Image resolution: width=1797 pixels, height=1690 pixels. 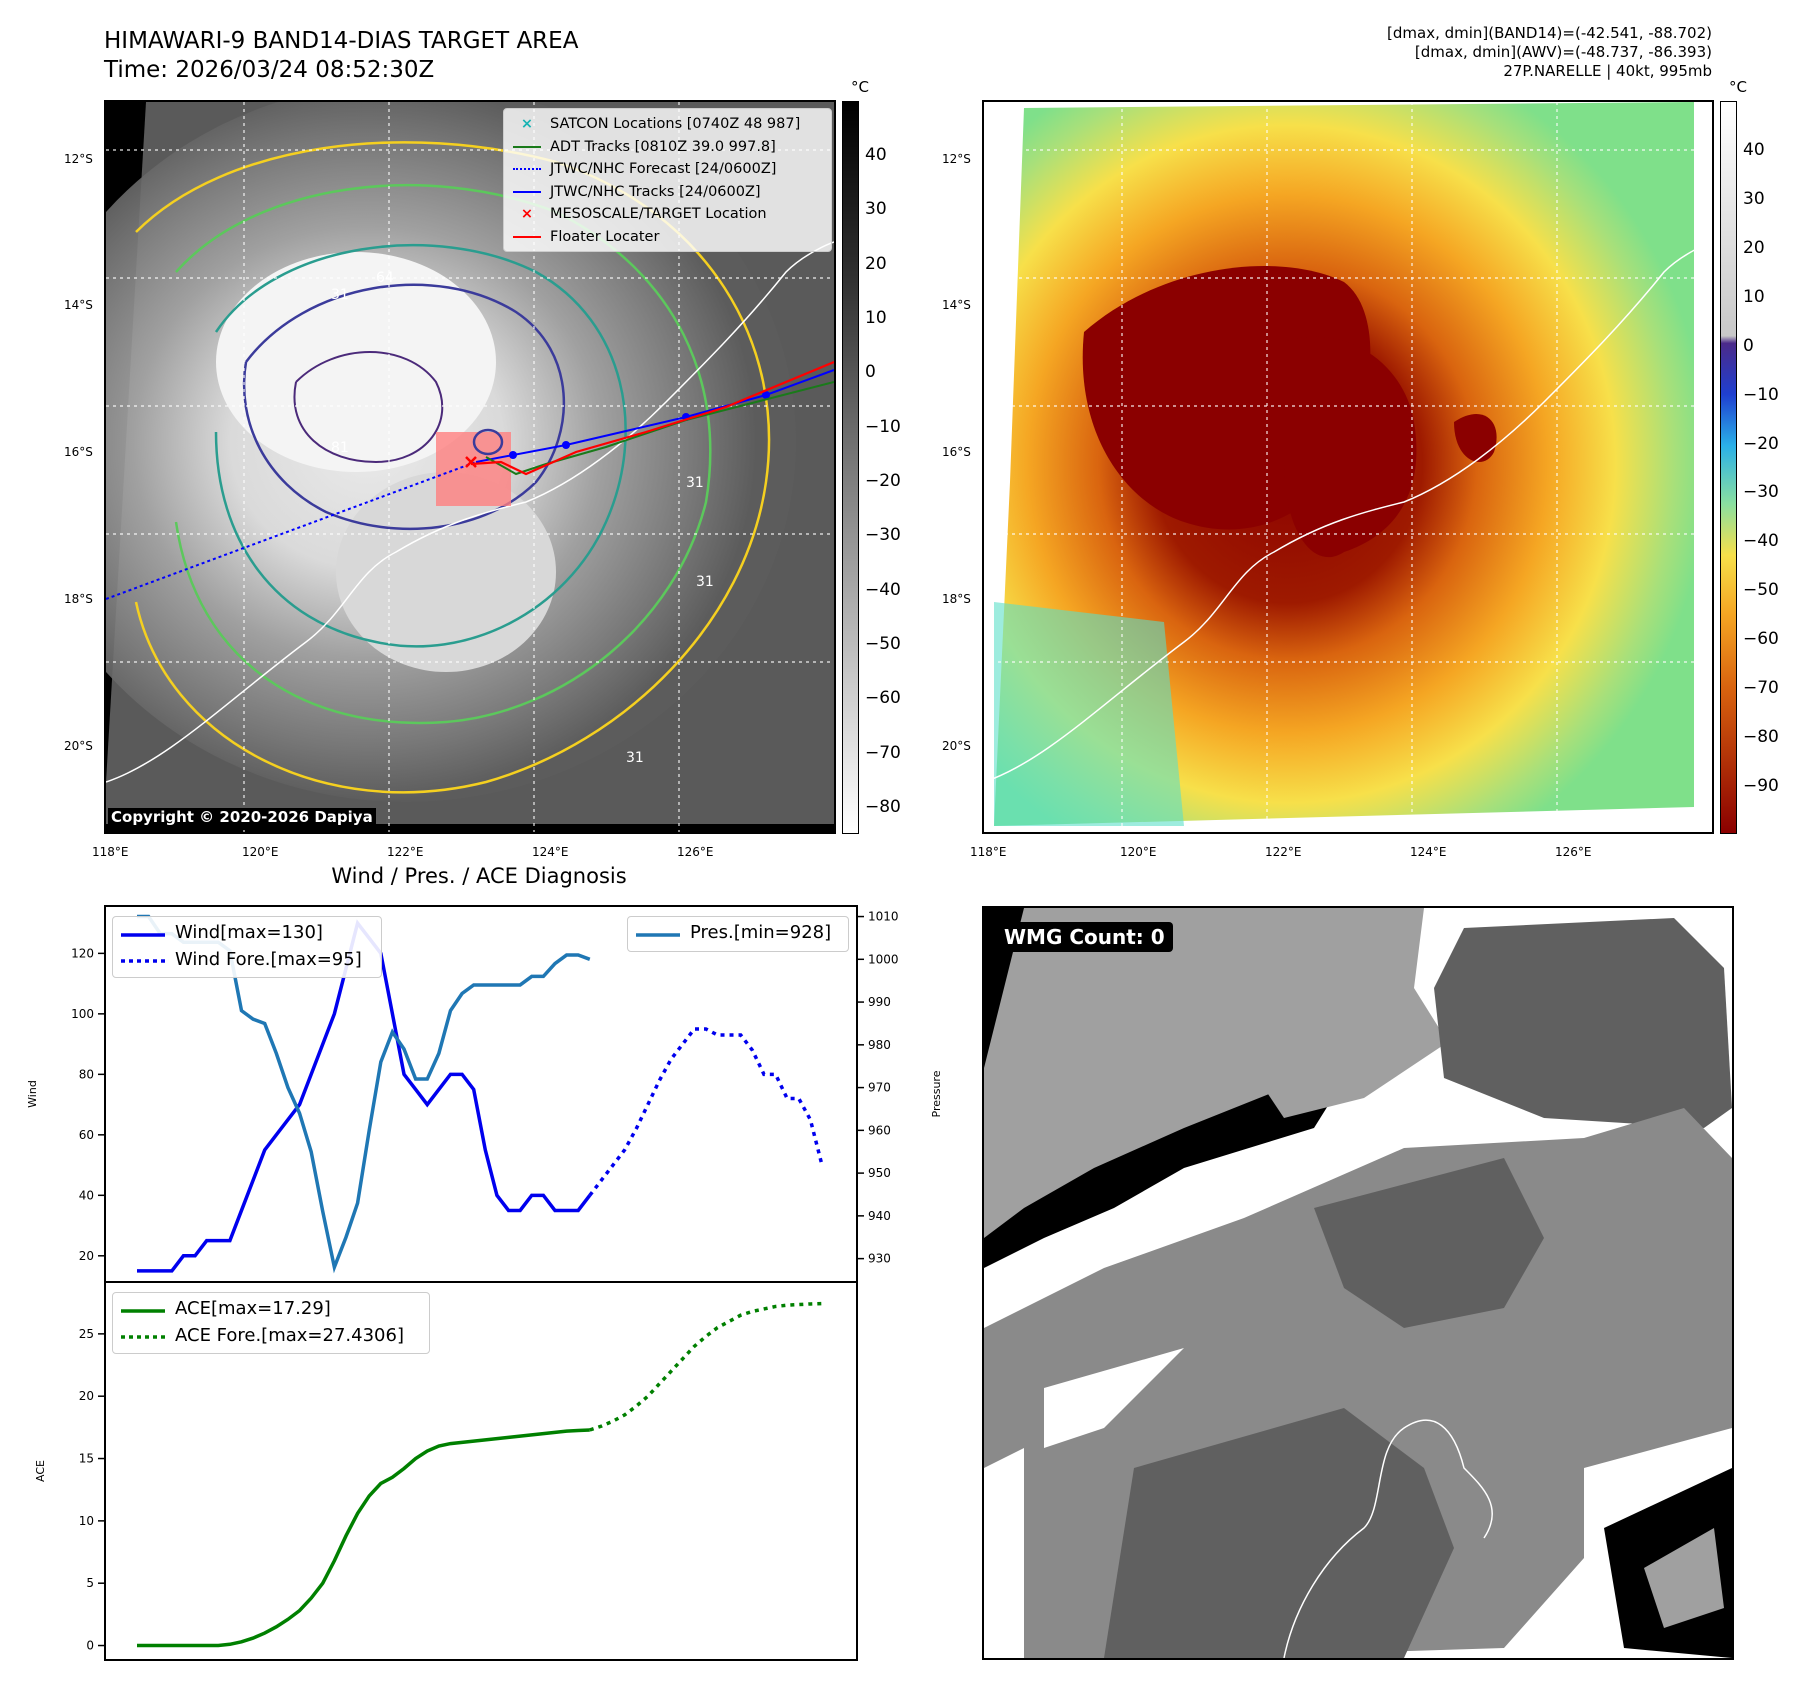 What do you see at coordinates (658, 214) in the screenshot?
I see `ir-legend-label: MESOSCALE/TARGET Location` at bounding box center [658, 214].